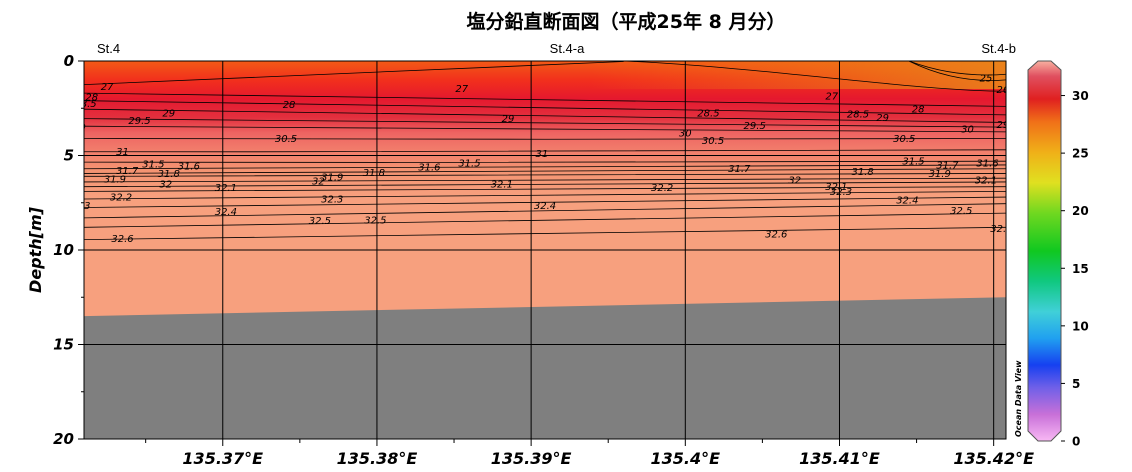 The height and width of the screenshot is (472, 1132). I want to click on y-tick-label: 10, so click(63, 250).